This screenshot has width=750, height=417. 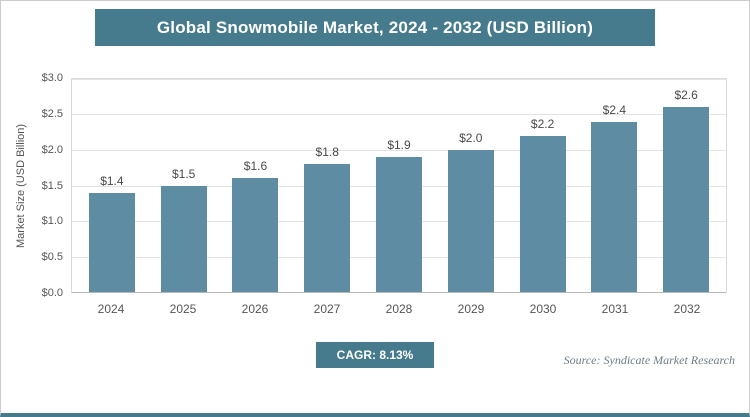 I want to click on bar-column: $2.0, so click(x=471, y=185).